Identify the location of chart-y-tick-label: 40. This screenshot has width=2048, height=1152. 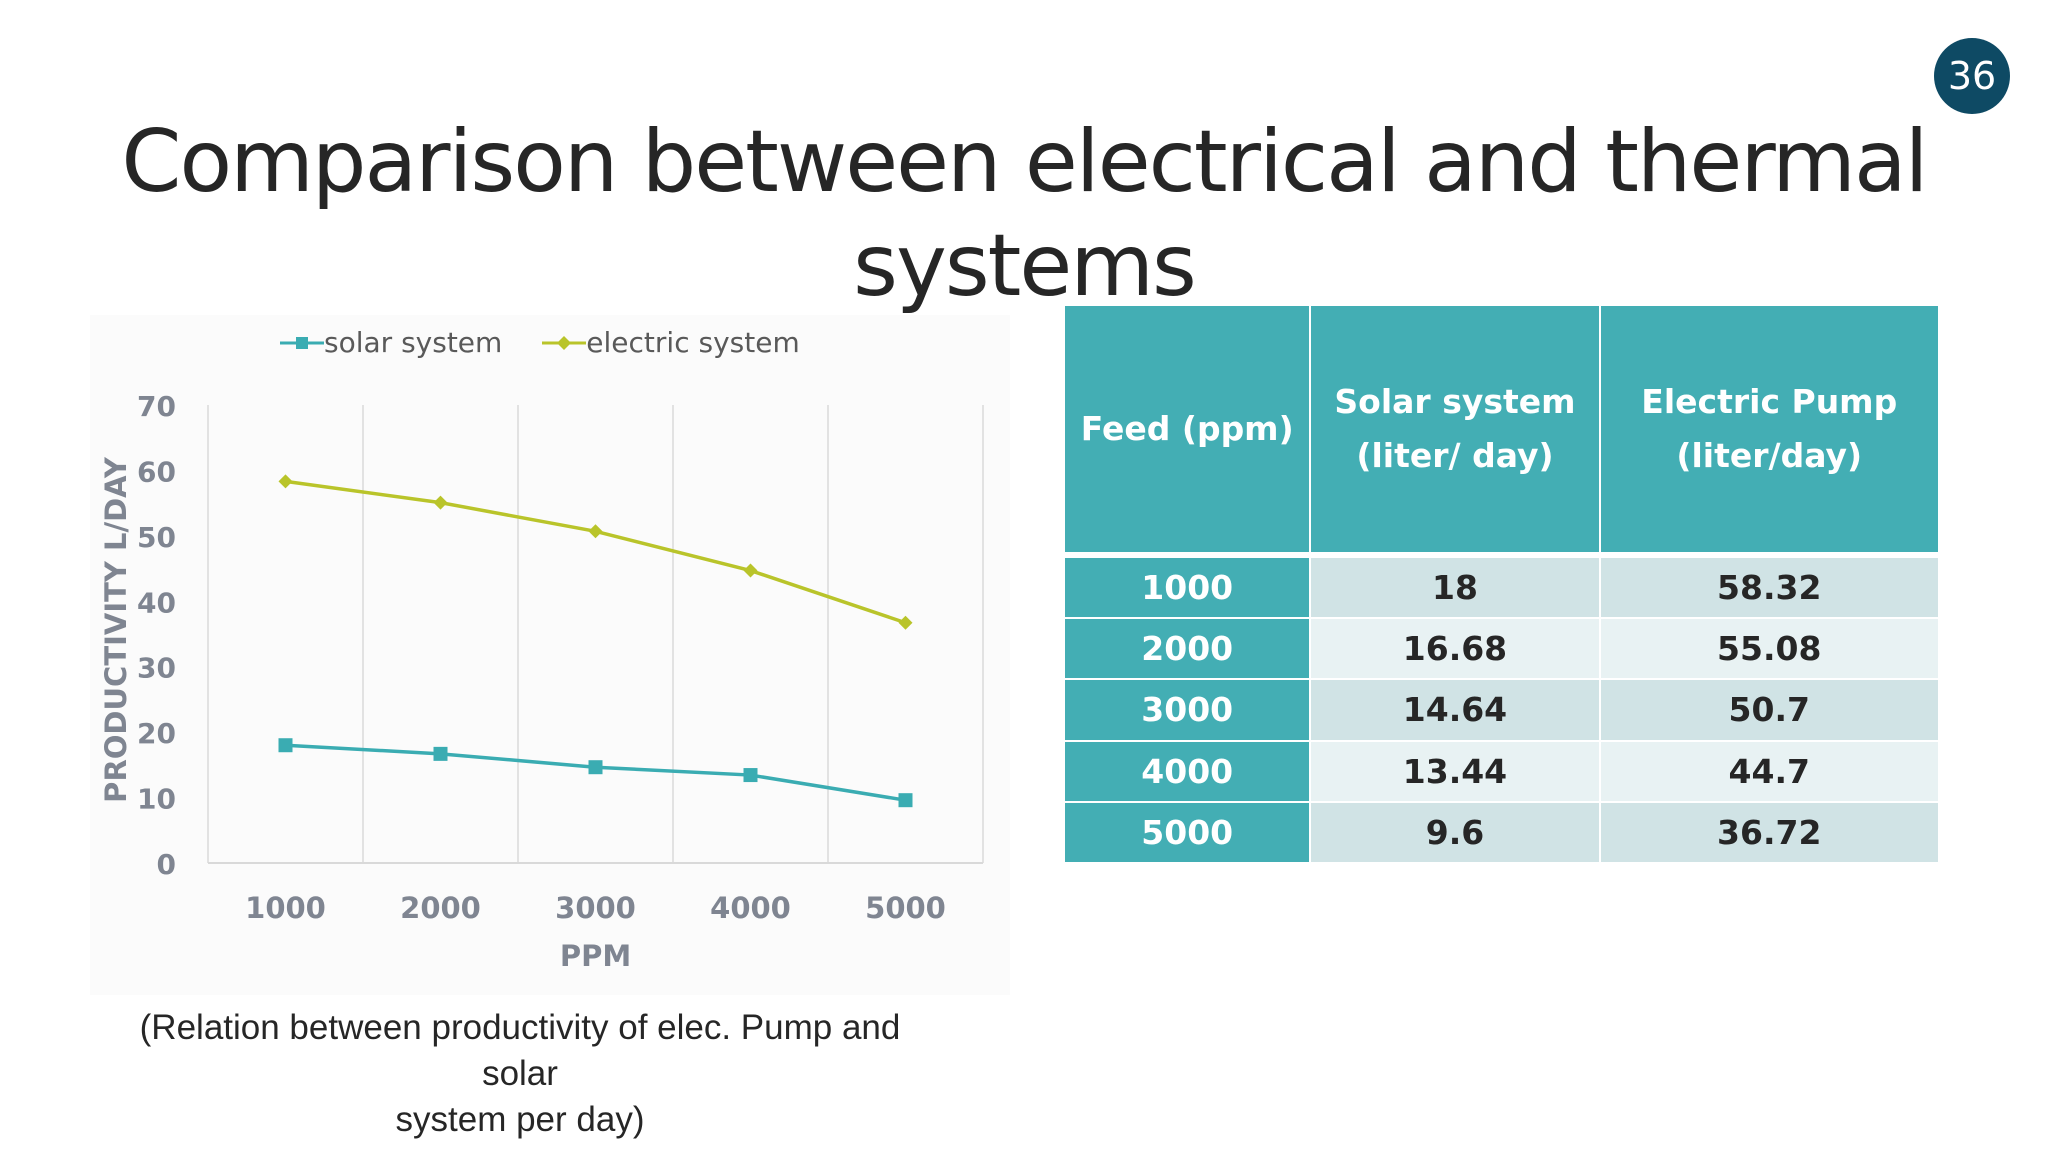
(156, 602).